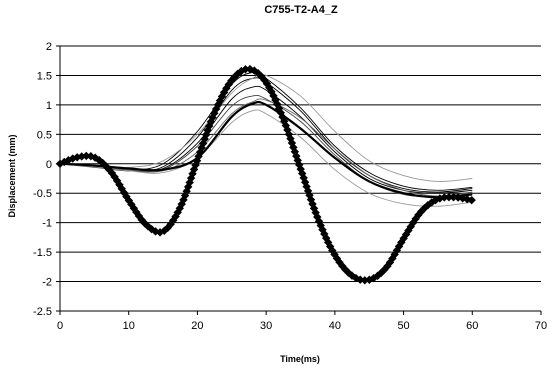 The height and width of the screenshot is (370, 555). Describe the element at coordinates (301, 10) in the screenshot. I see `chart-title: C755-T2-A4_Z` at that location.